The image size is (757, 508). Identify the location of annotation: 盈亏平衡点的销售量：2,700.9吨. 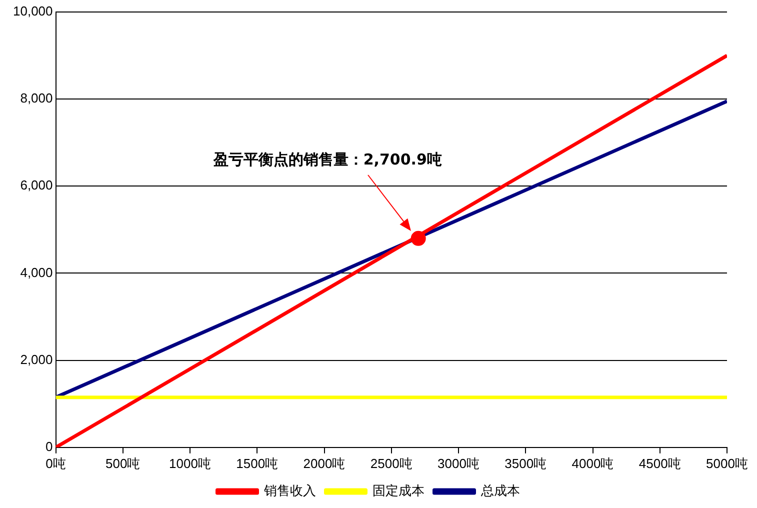
(327, 159).